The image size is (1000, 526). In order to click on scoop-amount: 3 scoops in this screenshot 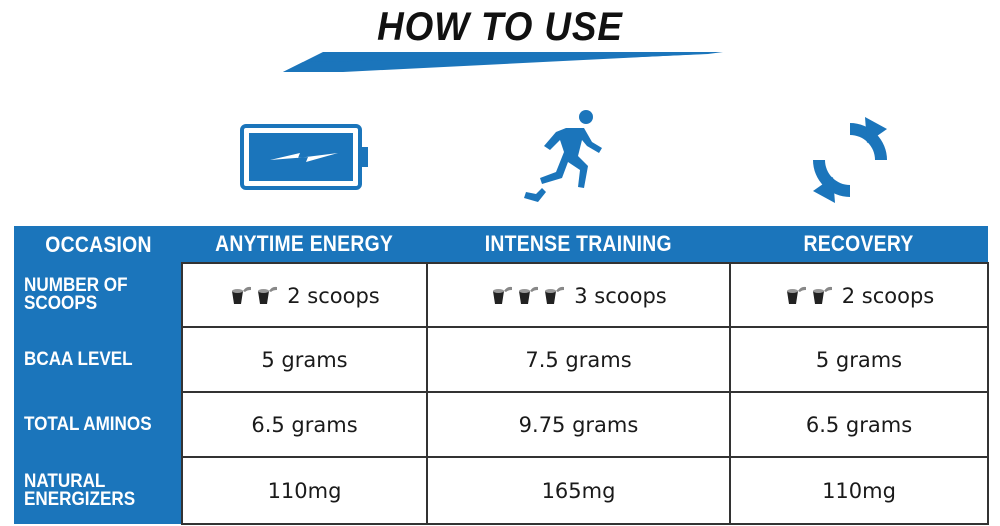, I will do `click(620, 295)`.